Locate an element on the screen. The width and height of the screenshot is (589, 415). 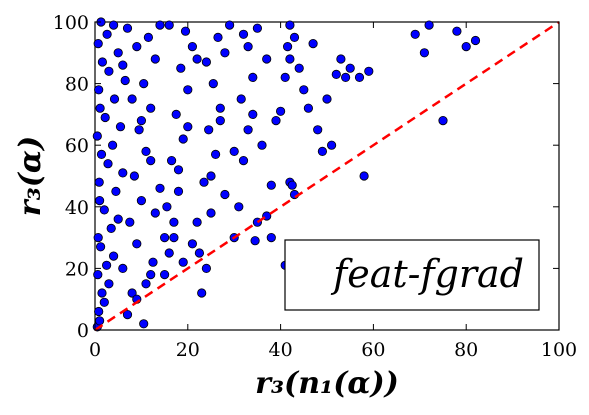
x-tick-label: 60 is located at coordinates (373, 350).